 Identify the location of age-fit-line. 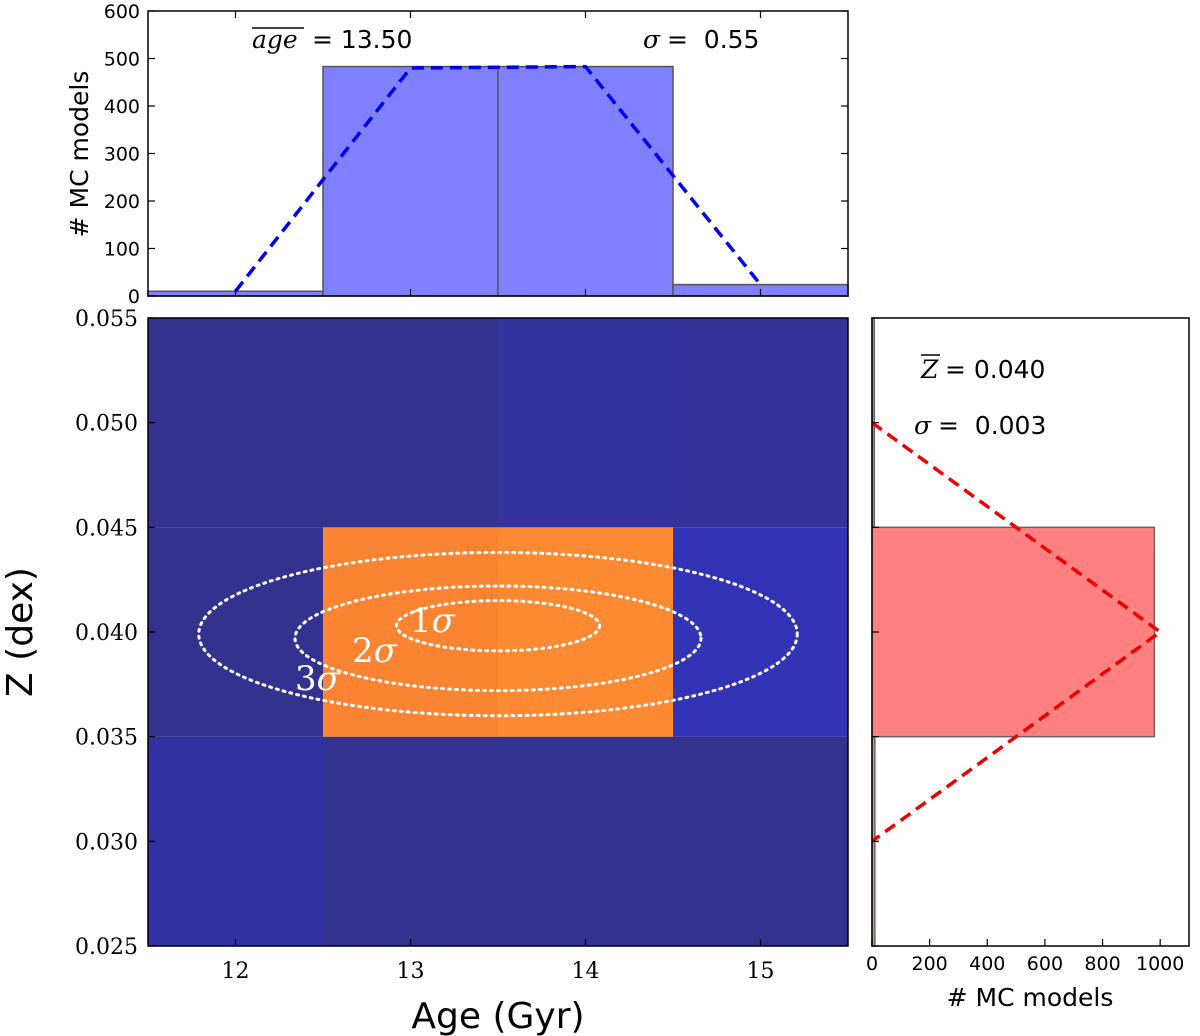
(498, 178).